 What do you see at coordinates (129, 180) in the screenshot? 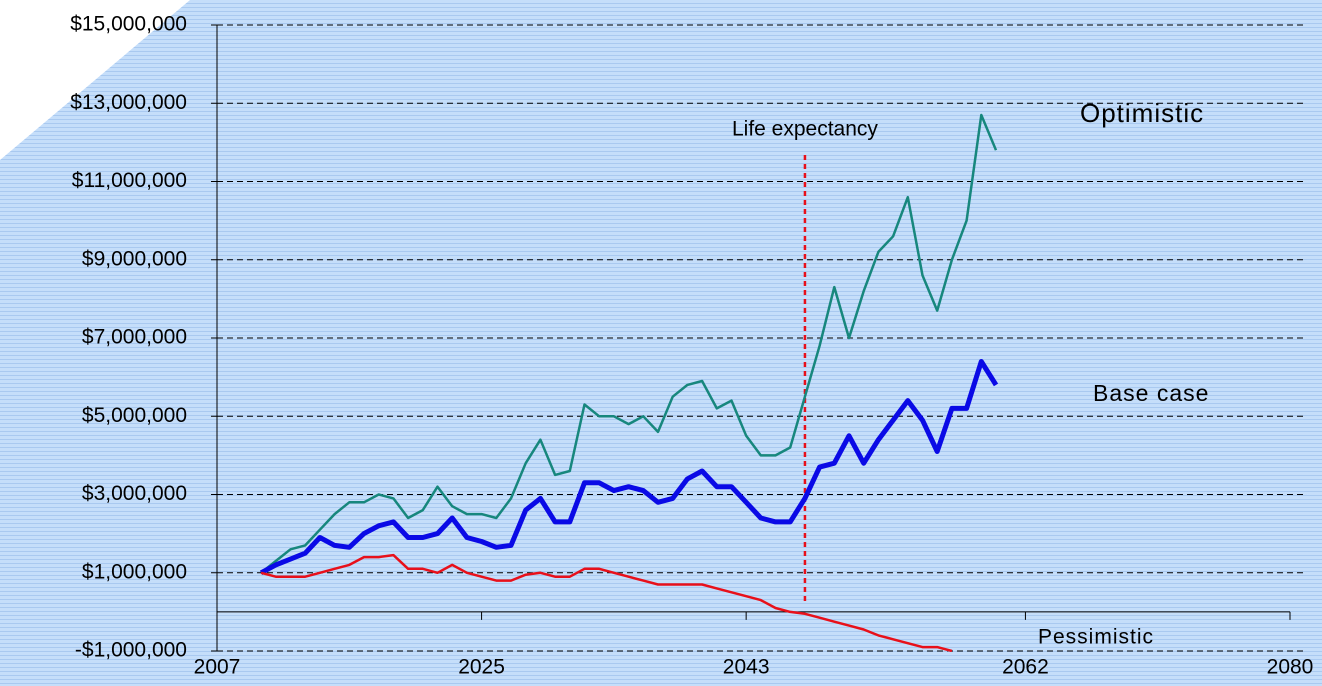
I see `y-tick-label: $11,000,000` at bounding box center [129, 180].